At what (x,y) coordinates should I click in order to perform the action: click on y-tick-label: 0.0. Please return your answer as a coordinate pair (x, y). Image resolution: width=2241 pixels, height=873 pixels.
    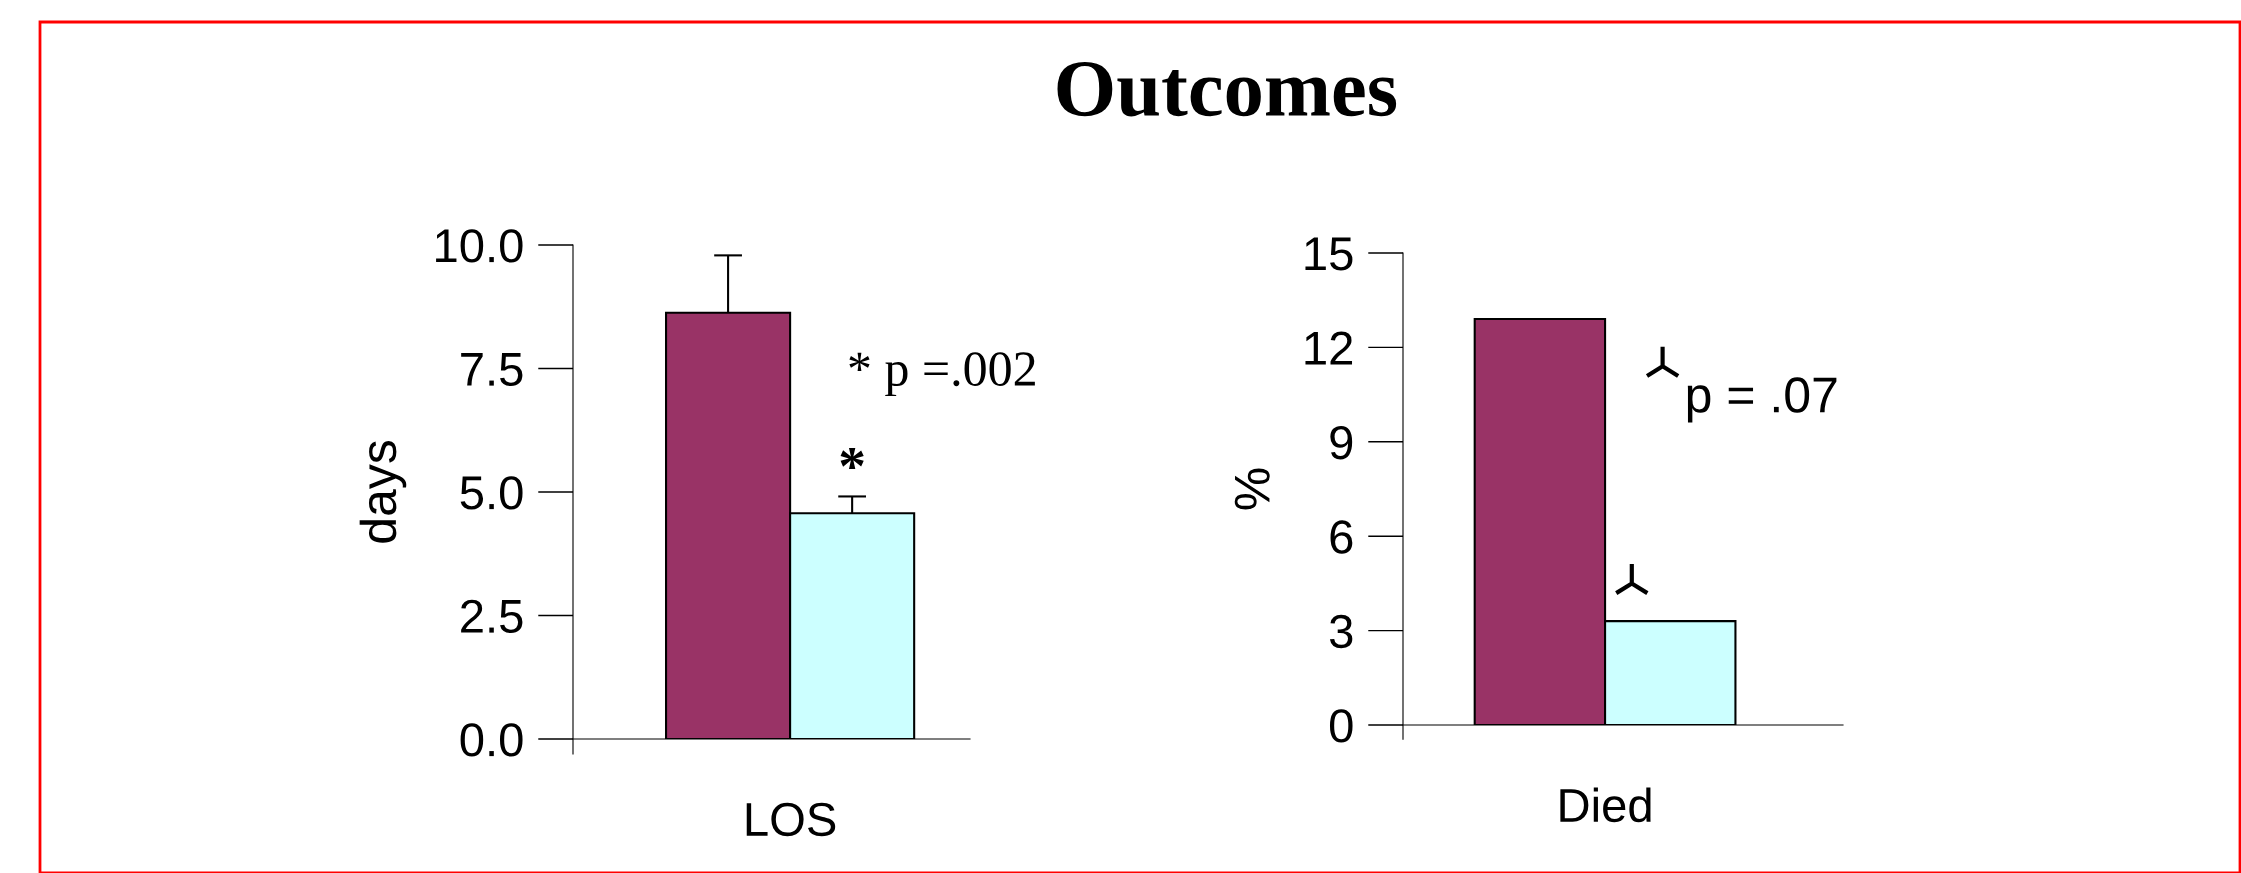
    Looking at the image, I should click on (491, 740).